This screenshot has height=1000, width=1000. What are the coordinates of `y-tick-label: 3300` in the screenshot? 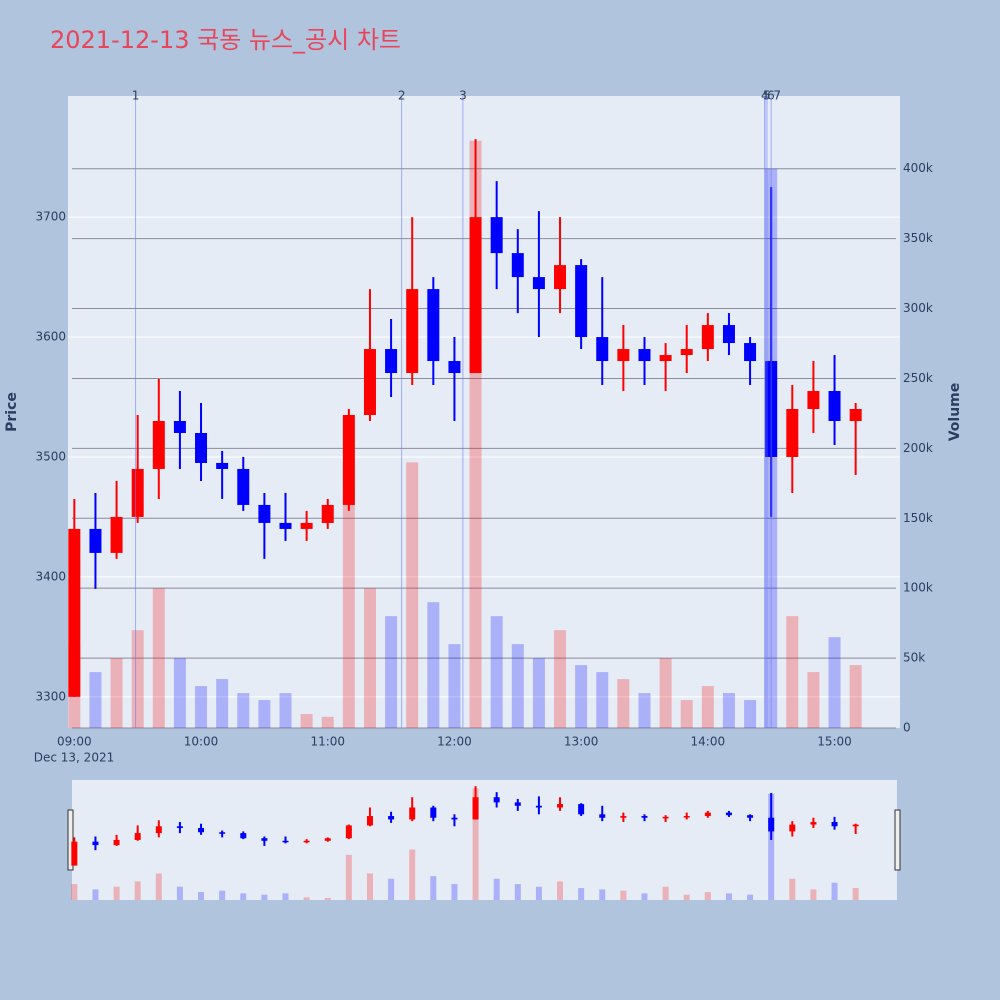 It's located at (50, 696).